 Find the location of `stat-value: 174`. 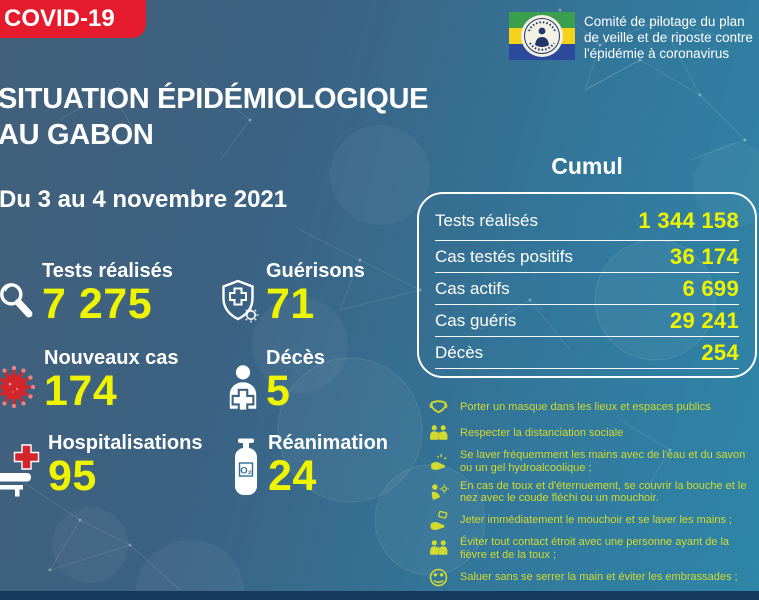

stat-value: 174 is located at coordinates (81, 391).